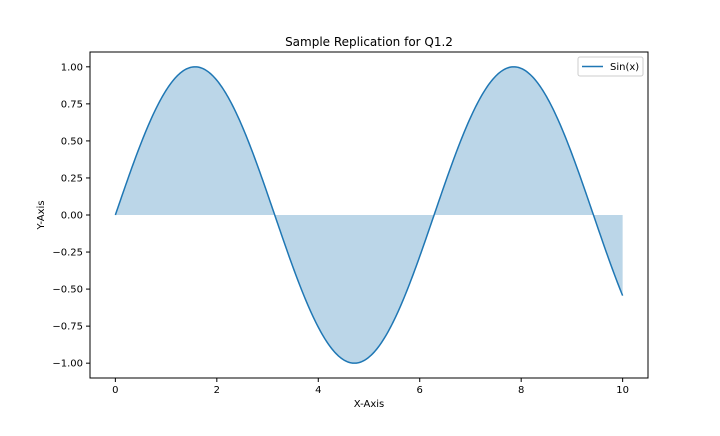 The width and height of the screenshot is (720, 436). I want to click on x-tick-label: 8, so click(521, 390).